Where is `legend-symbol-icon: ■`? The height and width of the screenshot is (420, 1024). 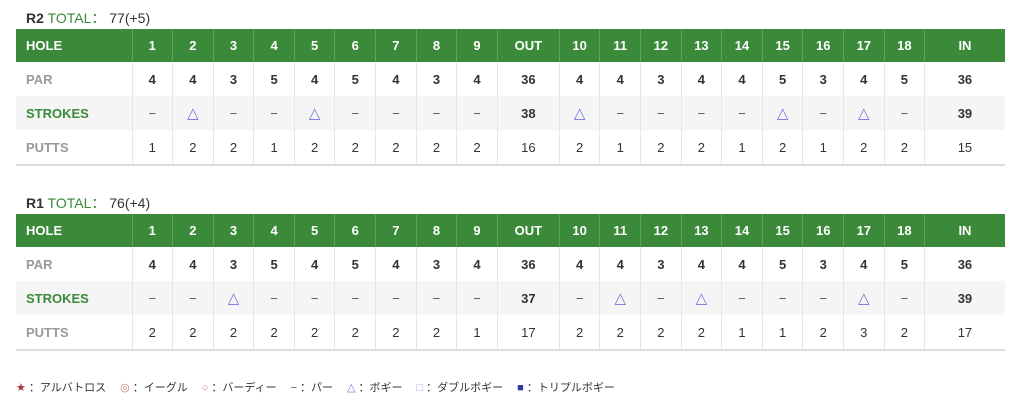
legend-symbol-icon: ■ is located at coordinates (520, 388).